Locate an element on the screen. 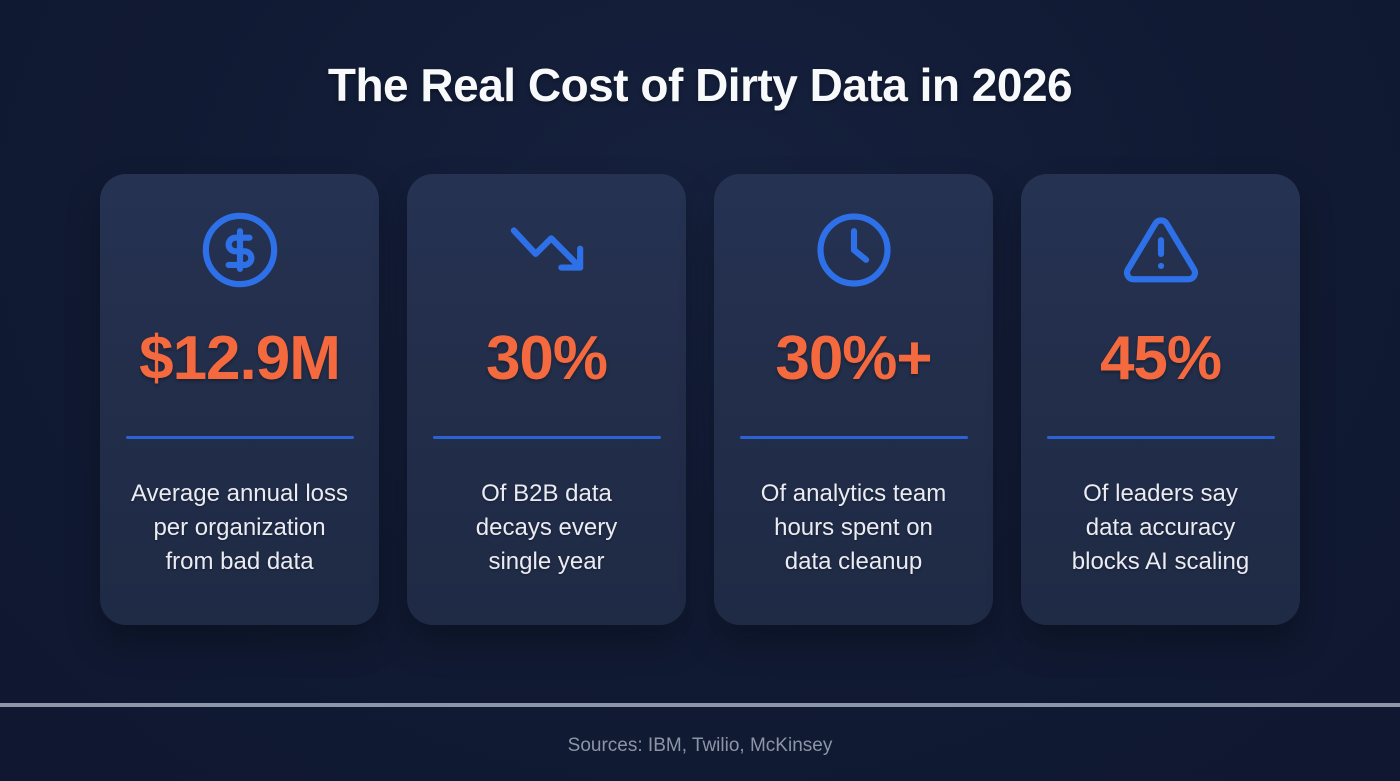 The image size is (1400, 781). stat-value: $12.9M is located at coordinates (240, 358).